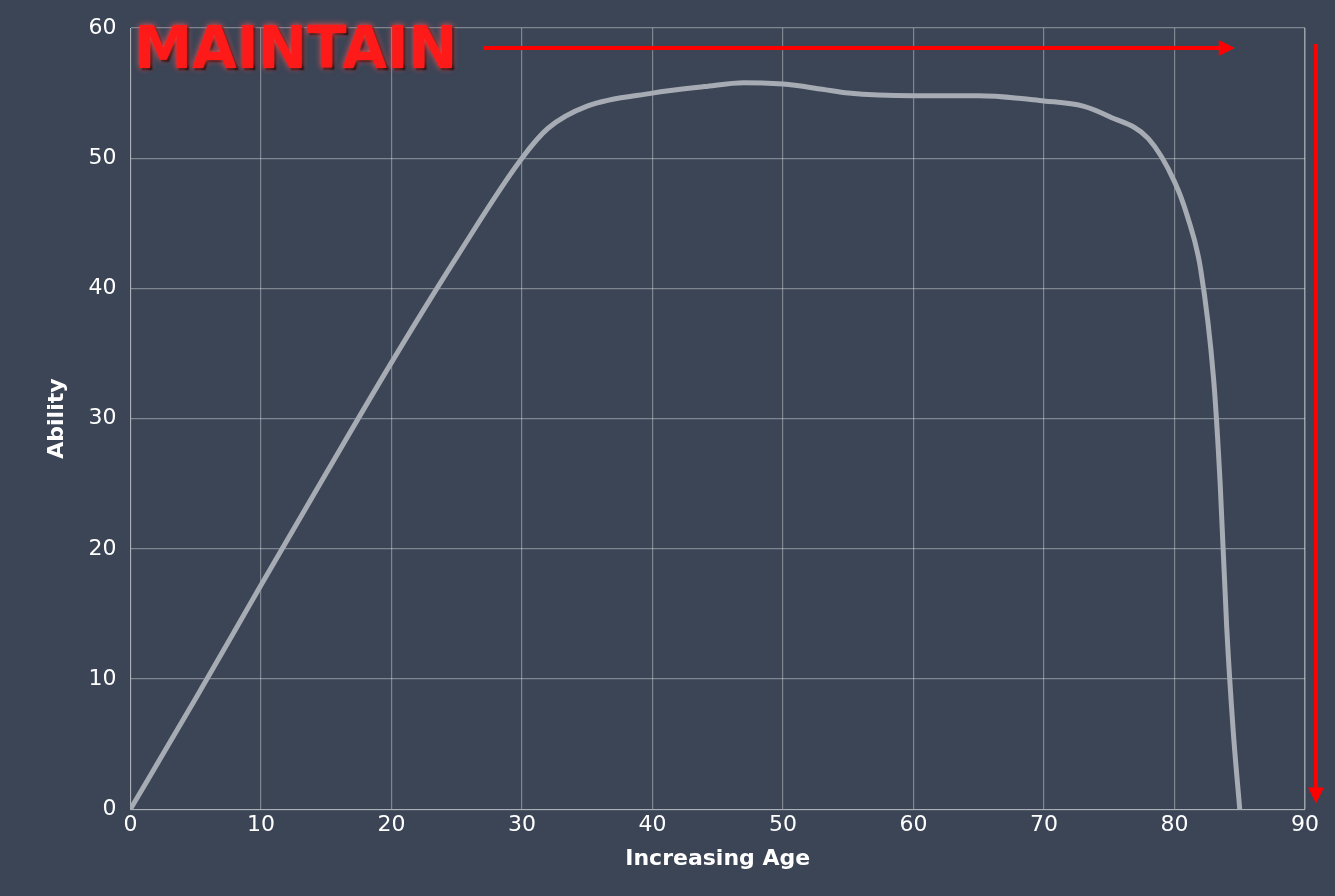  Describe the element at coordinates (102, 417) in the screenshot. I see `y-tick-label: 30` at that location.